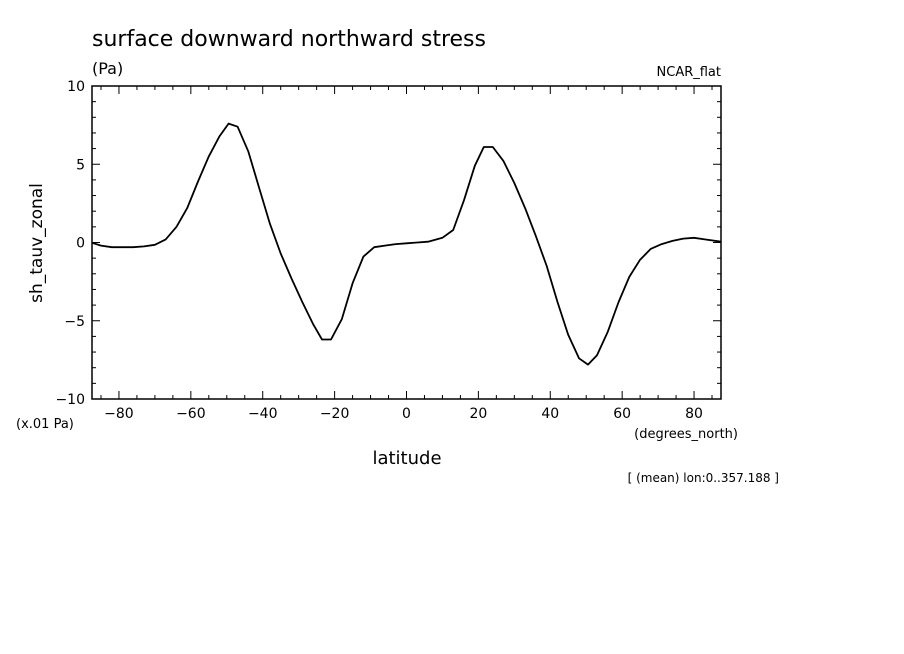 This screenshot has height=654, width=904. What do you see at coordinates (76, 87) in the screenshot?
I see `y-tick-label: 10` at bounding box center [76, 87].